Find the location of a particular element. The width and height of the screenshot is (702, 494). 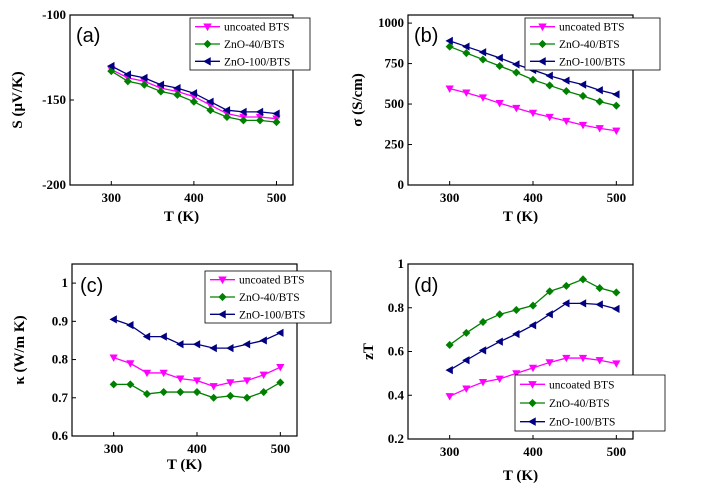

y-axis-label: zT is located at coordinates (369, 351).